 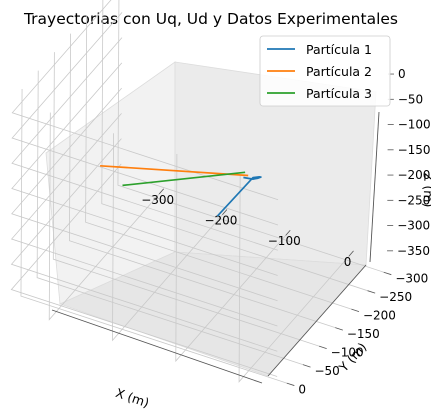 I want to click on y-tick-label: −100, so click(x=347, y=353).